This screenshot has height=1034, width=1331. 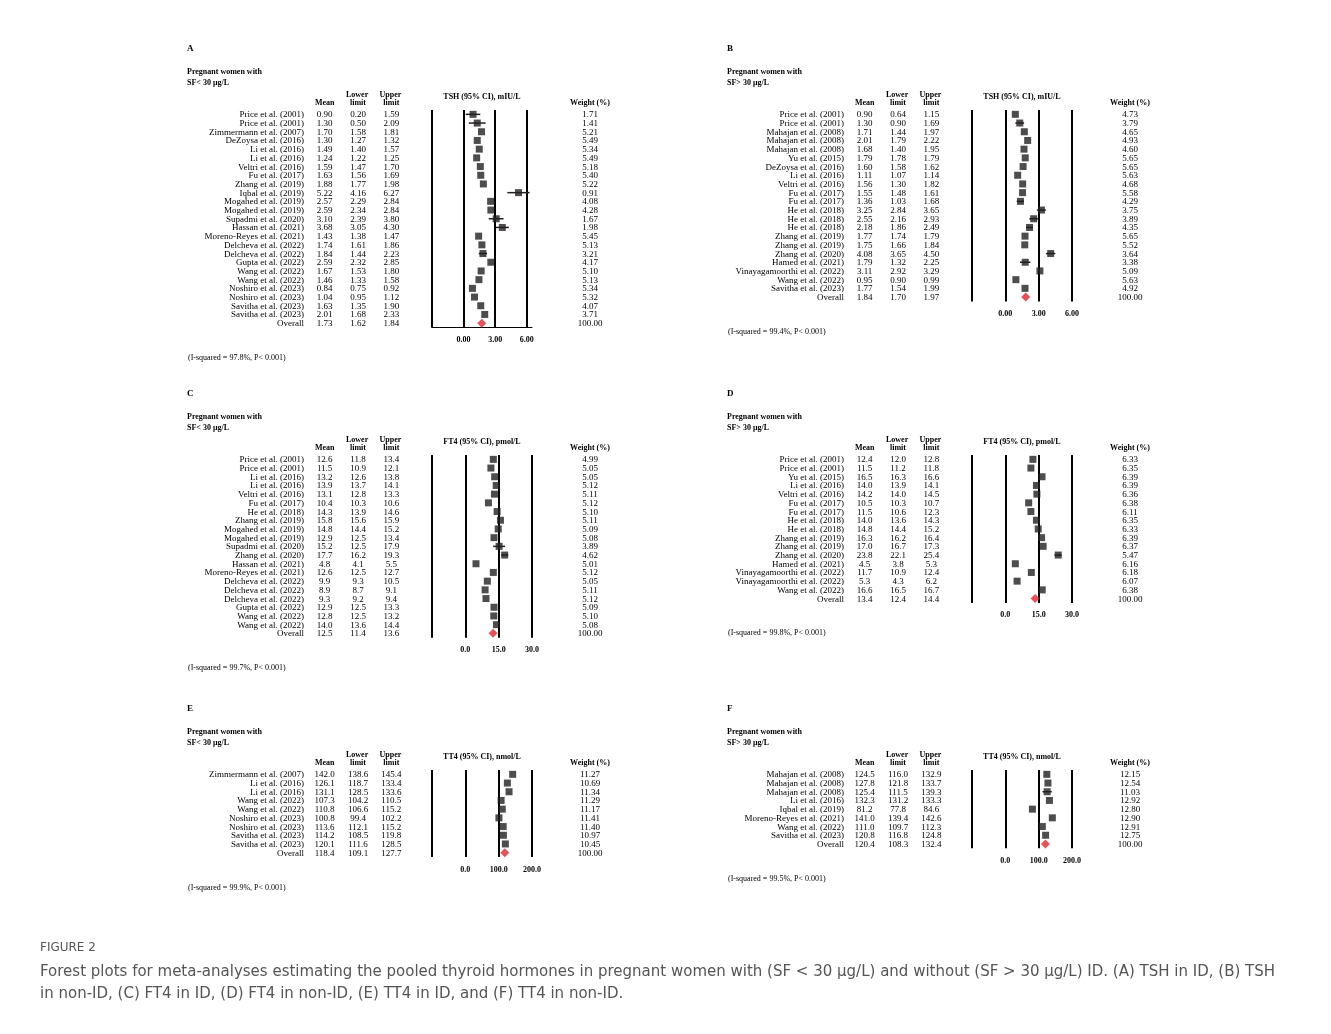 I want to click on data-label: 1.44, so click(x=358, y=253).